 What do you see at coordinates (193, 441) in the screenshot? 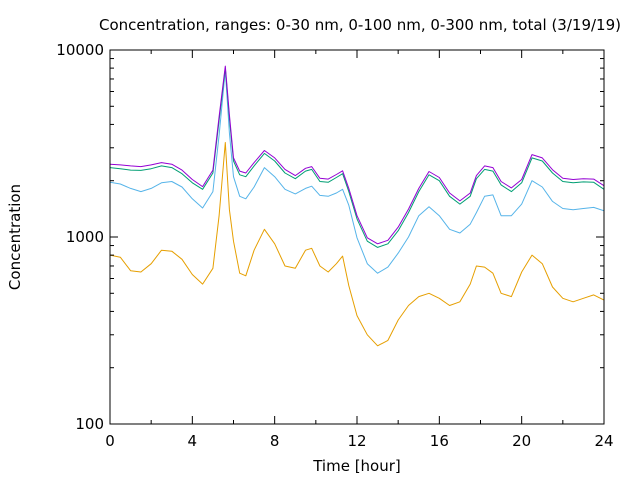
I see `x-tick-label: 4` at bounding box center [193, 441].